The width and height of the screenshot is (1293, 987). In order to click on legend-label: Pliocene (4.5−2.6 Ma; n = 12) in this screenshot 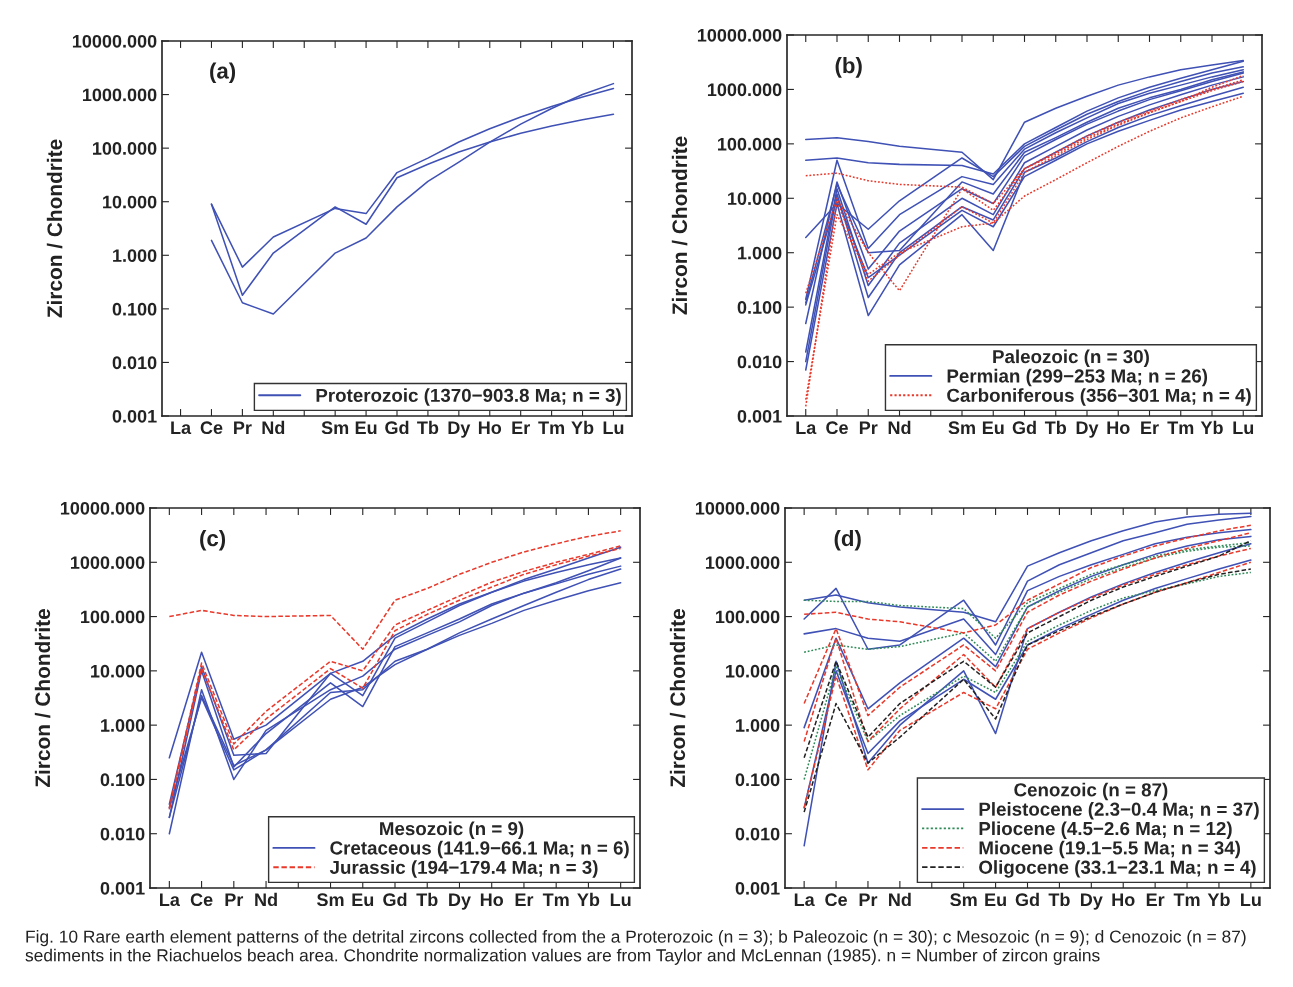, I will do `click(1105, 830)`.